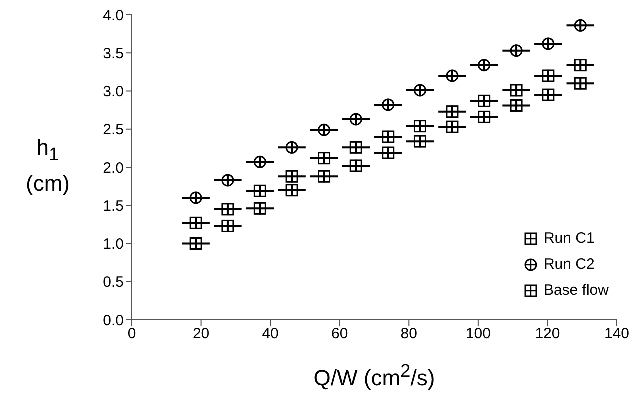 This screenshot has height=405, width=639. I want to click on legend-label: Run C2, so click(569, 264).